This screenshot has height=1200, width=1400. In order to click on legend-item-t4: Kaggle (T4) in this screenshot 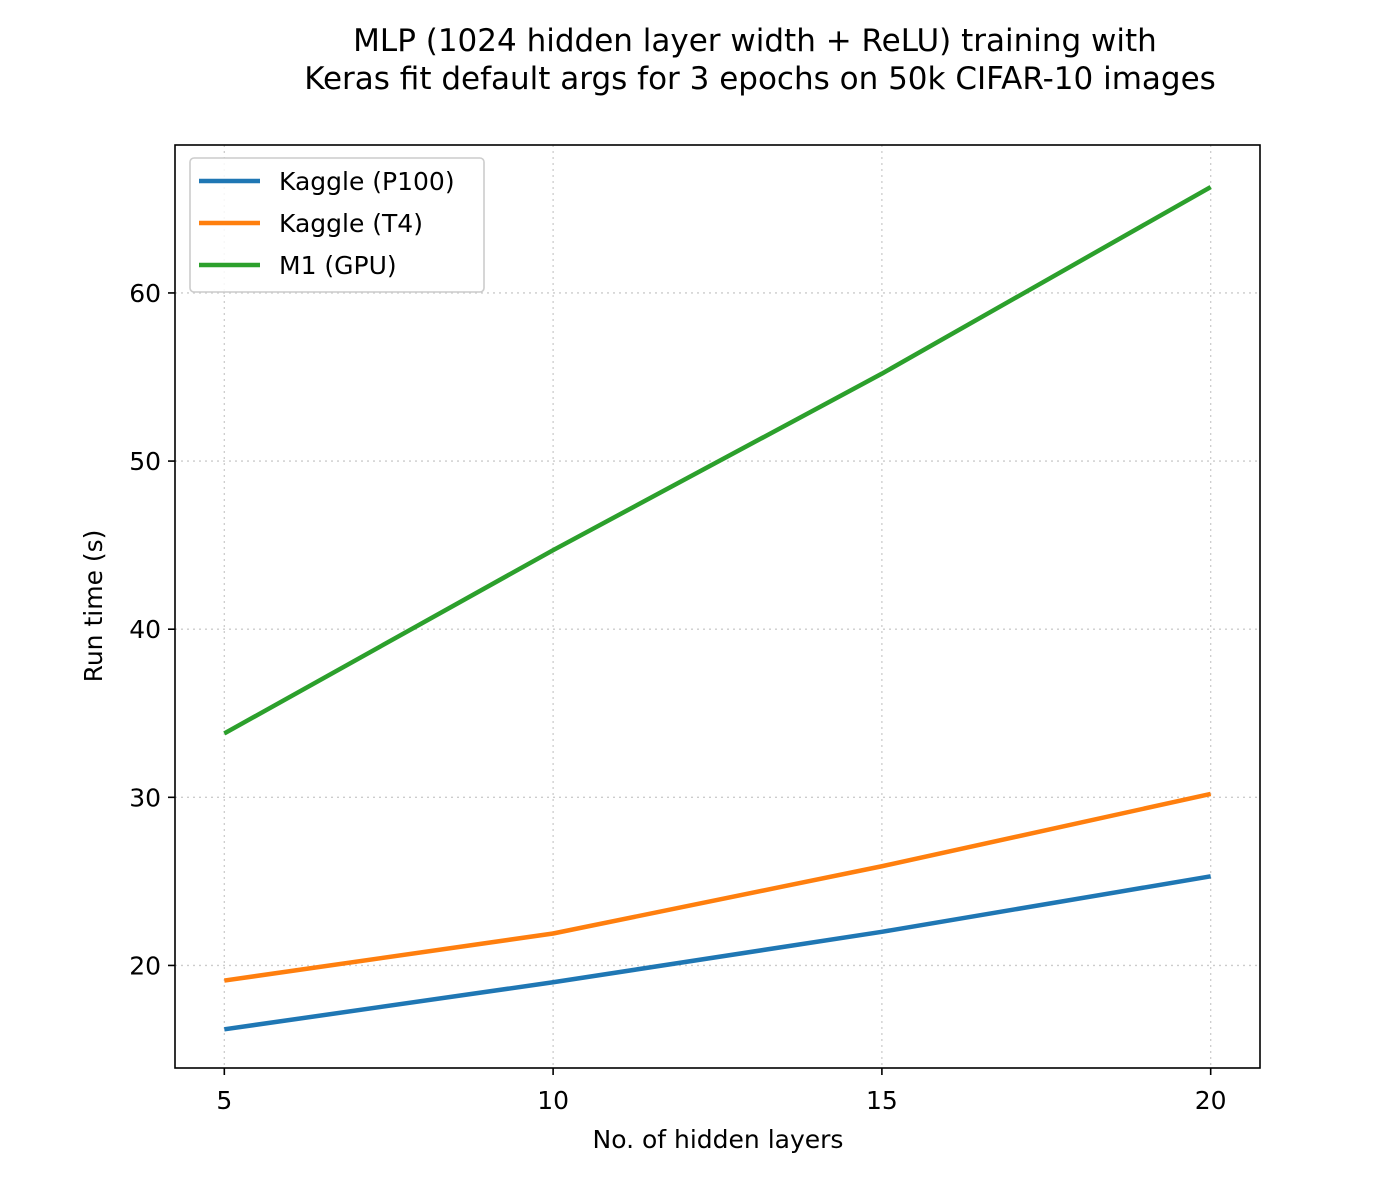, I will do `click(311, 223)`.